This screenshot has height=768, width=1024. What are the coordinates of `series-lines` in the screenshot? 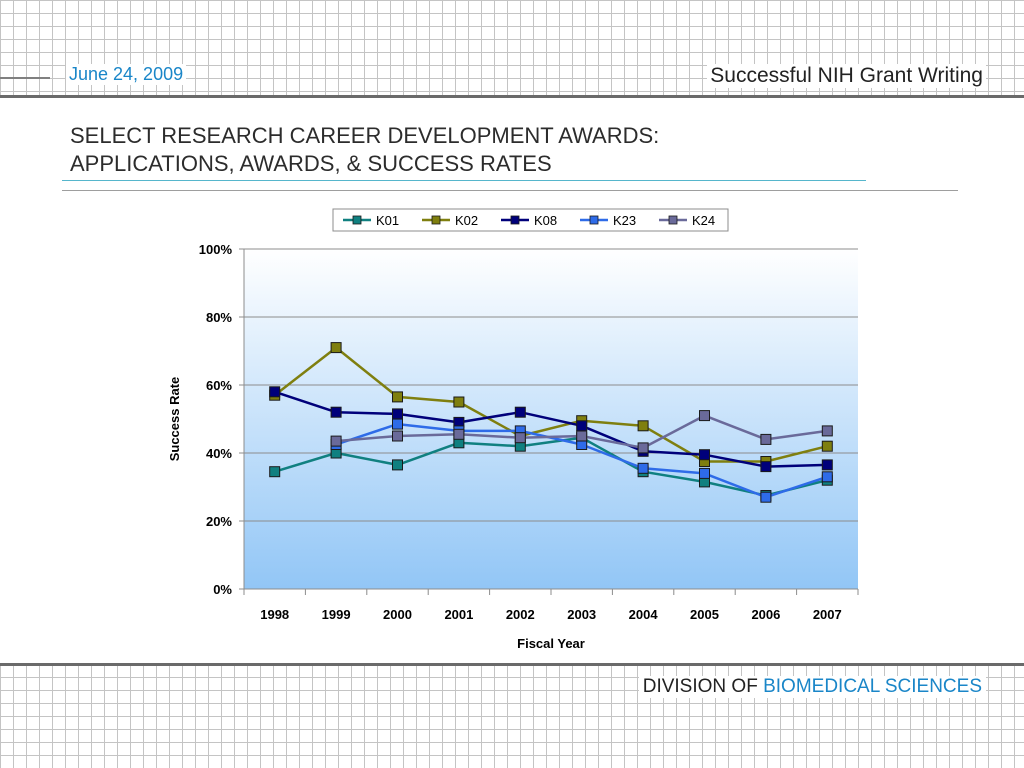 It's located at (551, 422).